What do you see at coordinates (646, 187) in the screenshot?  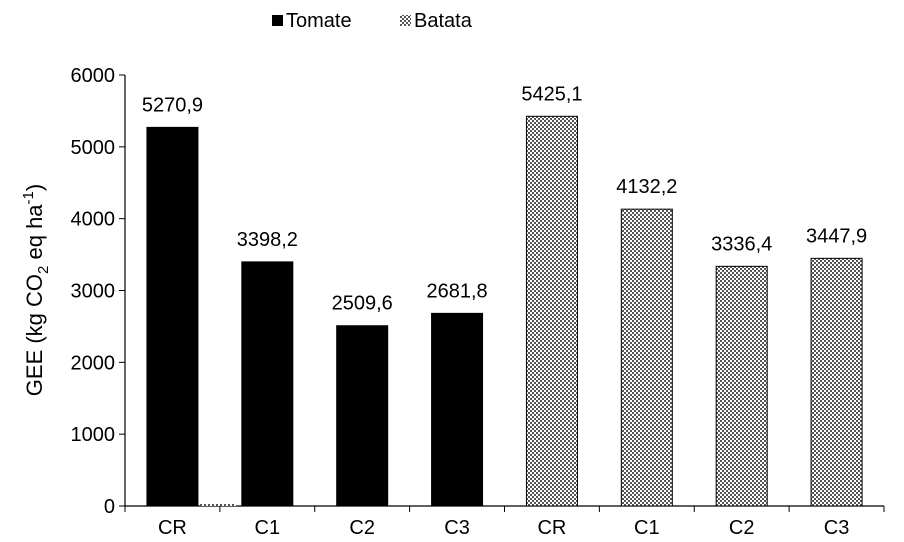 I see `data-label-batata: 4132,2` at bounding box center [646, 187].